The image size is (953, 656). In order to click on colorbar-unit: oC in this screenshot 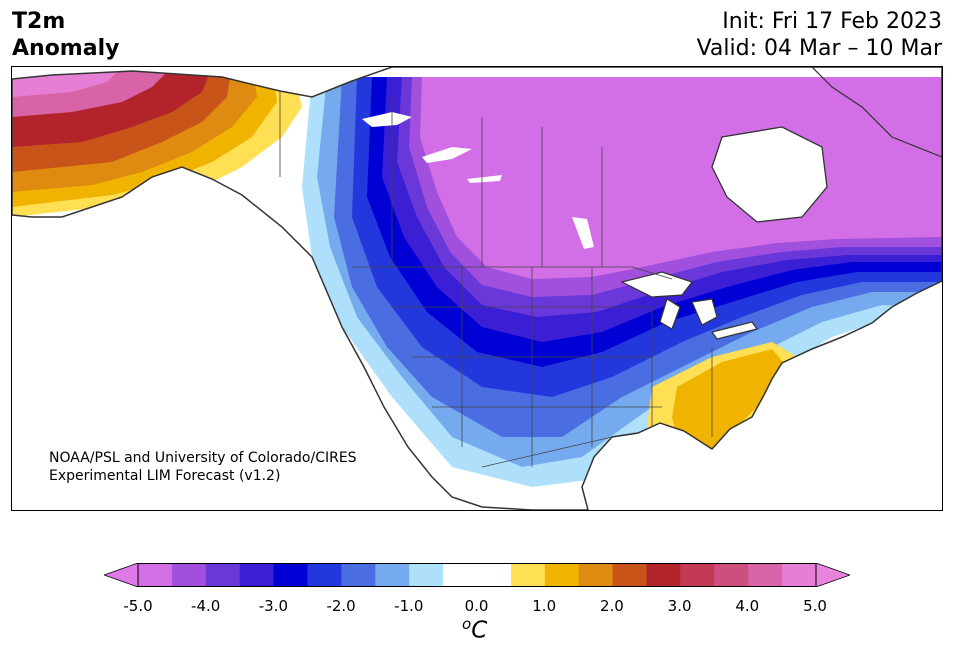, I will do `click(474, 629)`.